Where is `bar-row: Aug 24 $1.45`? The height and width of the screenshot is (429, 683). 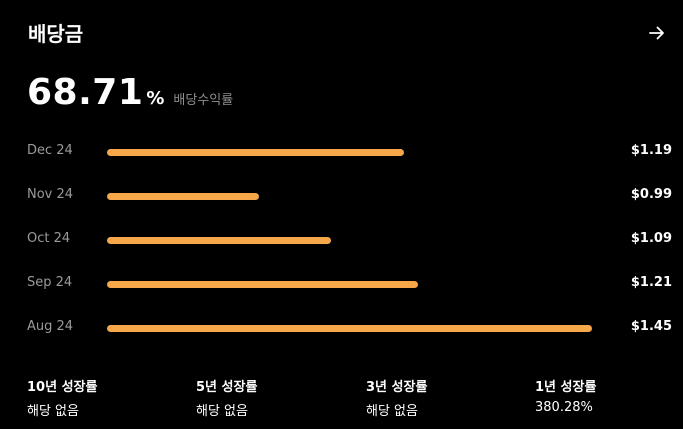 bar-row: Aug 24 $1.45 is located at coordinates (341, 328).